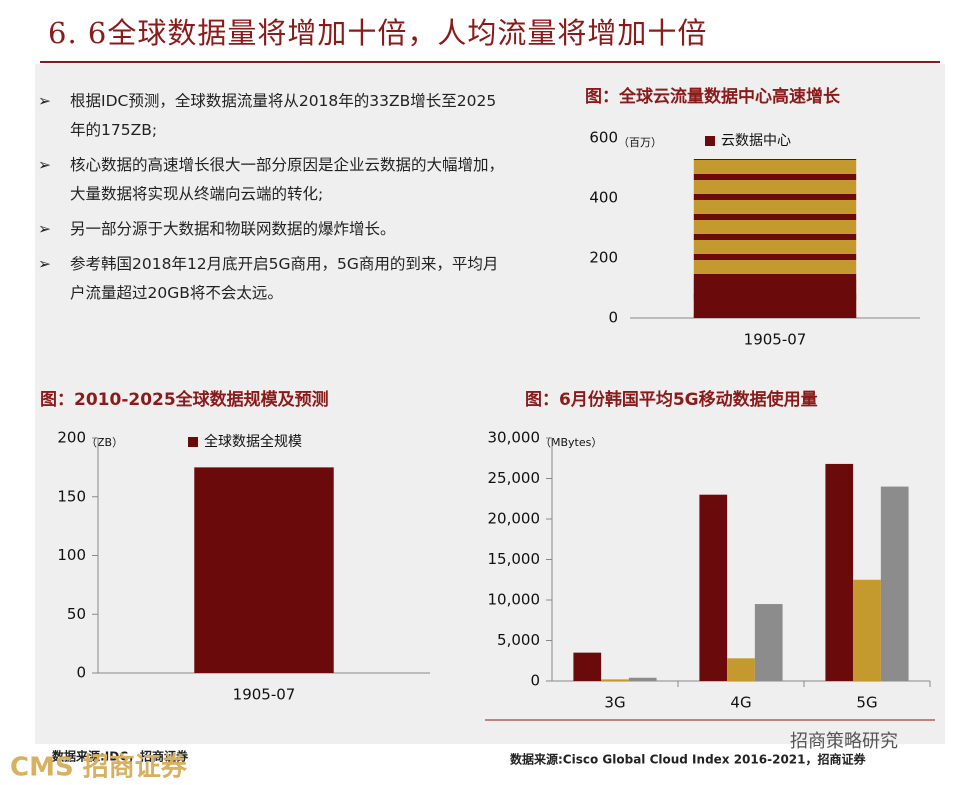 Image resolution: width=967 pixels, height=785 pixels. I want to click on y-tick-label: 15,000, so click(514, 559).